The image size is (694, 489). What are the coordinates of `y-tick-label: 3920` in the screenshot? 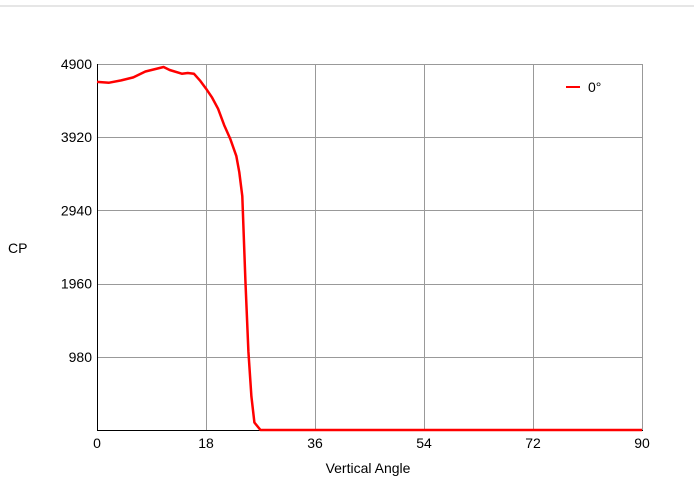 It's located at (76, 137).